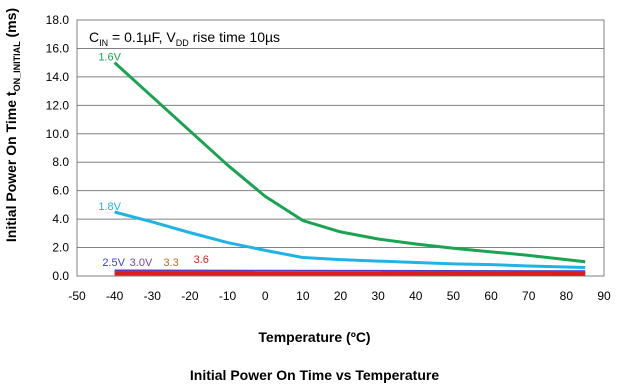 The image size is (629, 390). Describe the element at coordinates (60, 162) in the screenshot. I see `y-tick-label: 8.0` at that location.